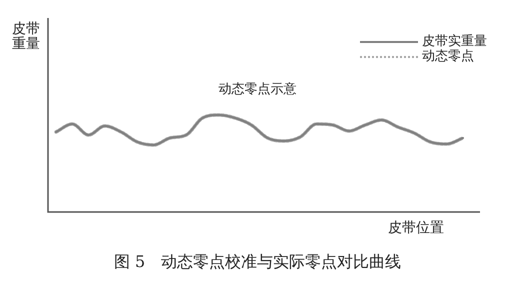  What do you see at coordinates (26, 36) in the screenshot?
I see `y-axis-title: 皮带重量` at bounding box center [26, 36].